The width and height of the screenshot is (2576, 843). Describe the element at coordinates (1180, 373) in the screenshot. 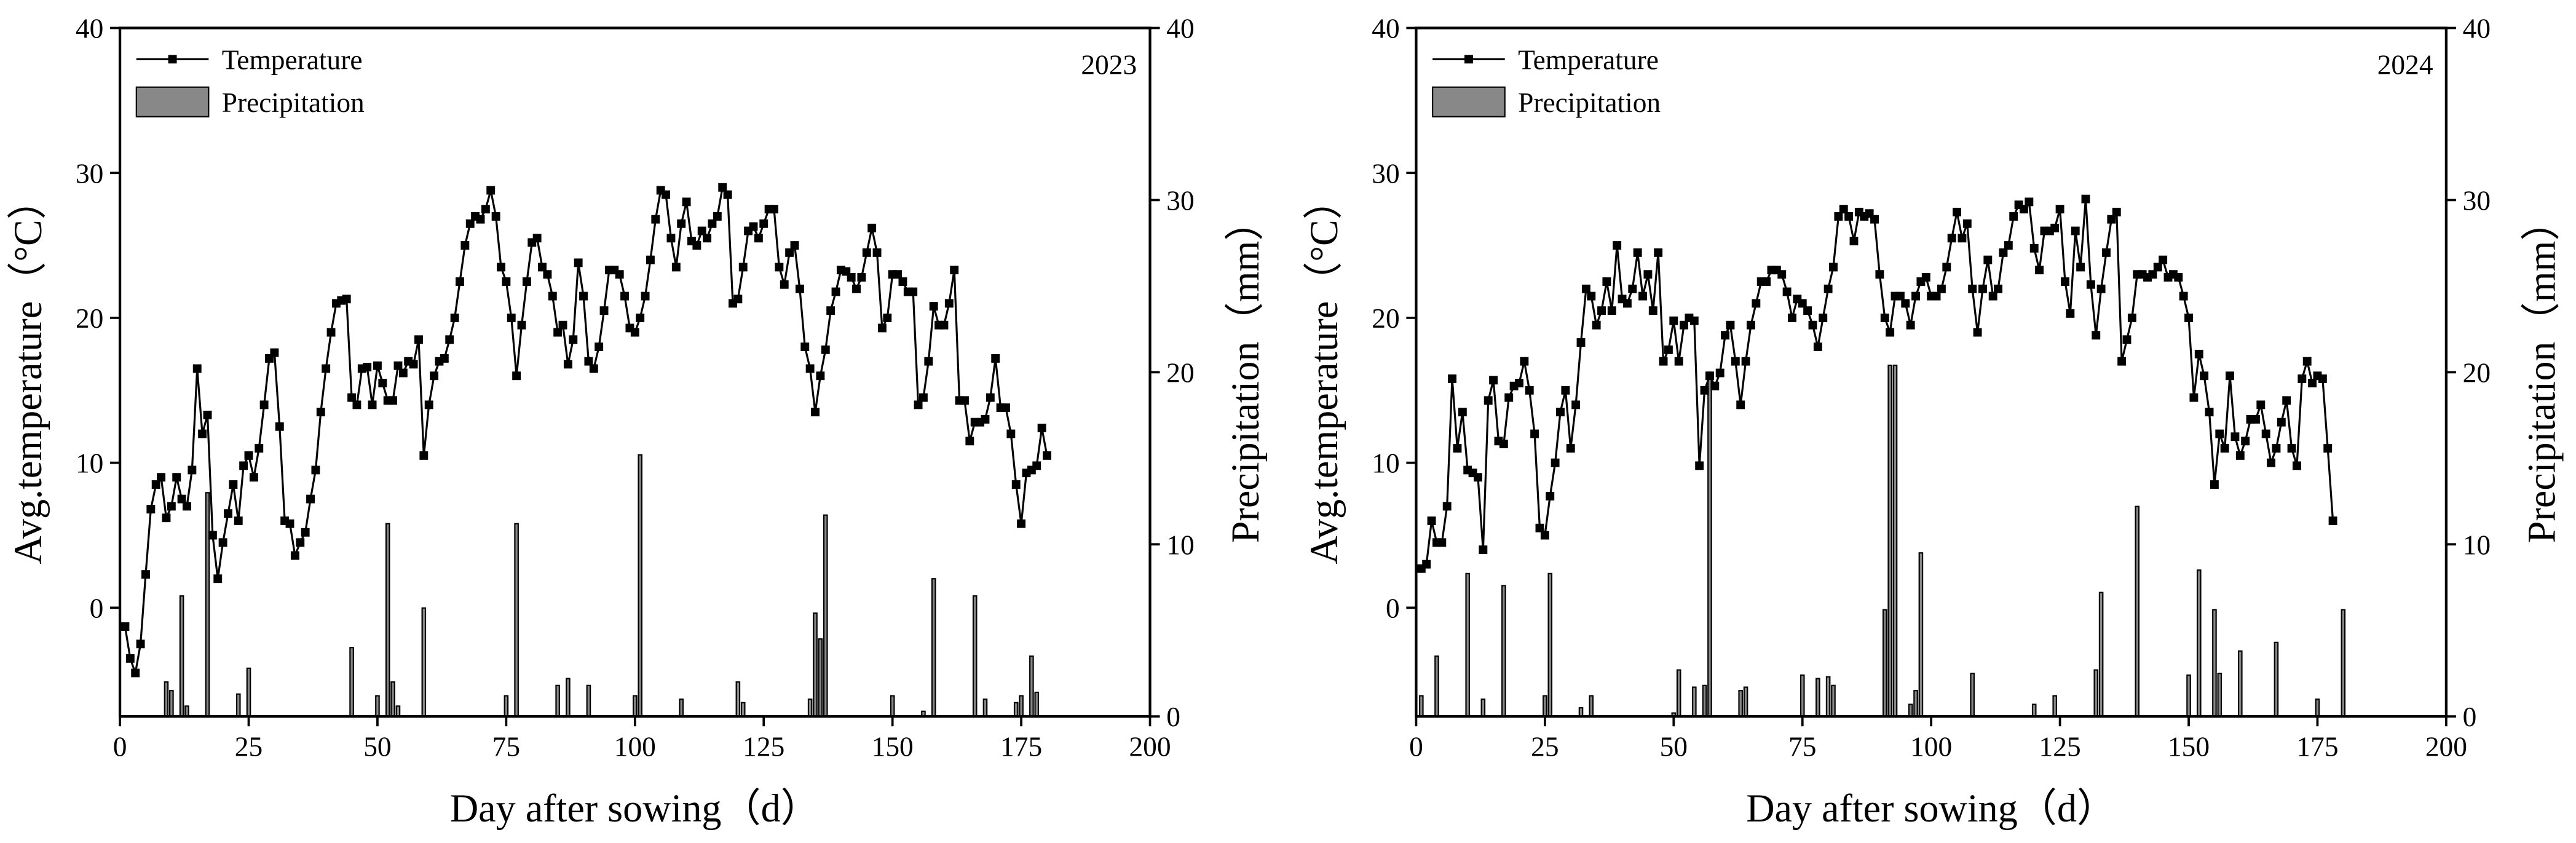

I see `y2-tick-label: 20` at that location.